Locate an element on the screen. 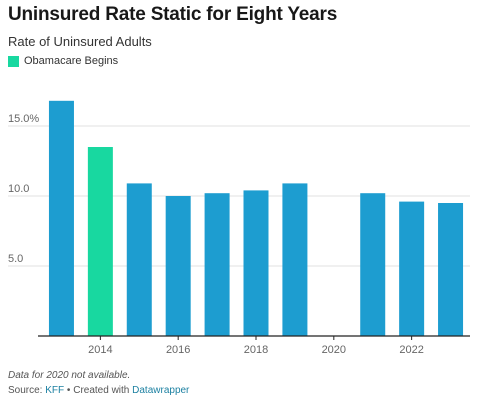 This screenshot has height=405, width=500. source-link: KFF is located at coordinates (55, 390).